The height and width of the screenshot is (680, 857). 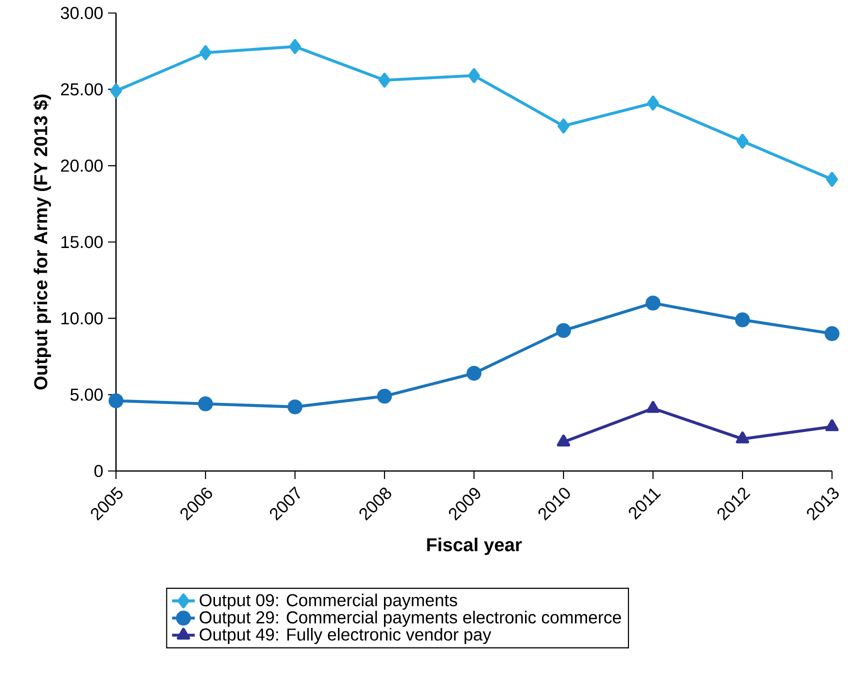 I want to click on y-tick-label: 15.00, so click(x=82, y=242).